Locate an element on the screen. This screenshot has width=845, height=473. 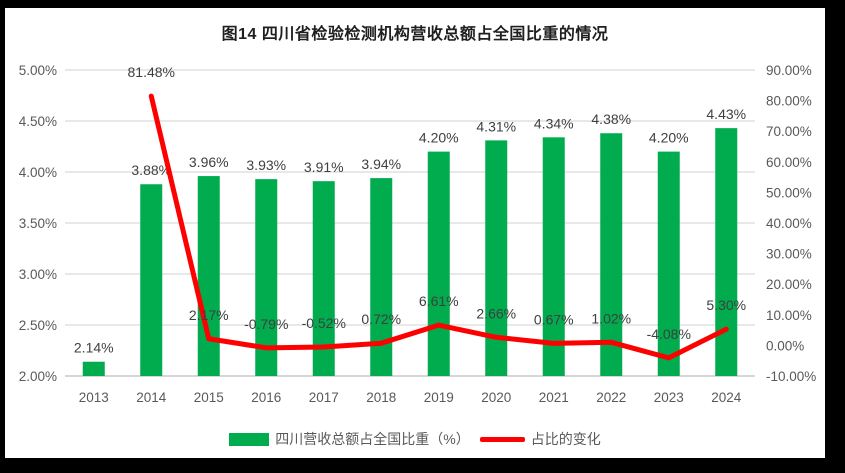
x-axis-label: 2021 is located at coordinates (554, 397).